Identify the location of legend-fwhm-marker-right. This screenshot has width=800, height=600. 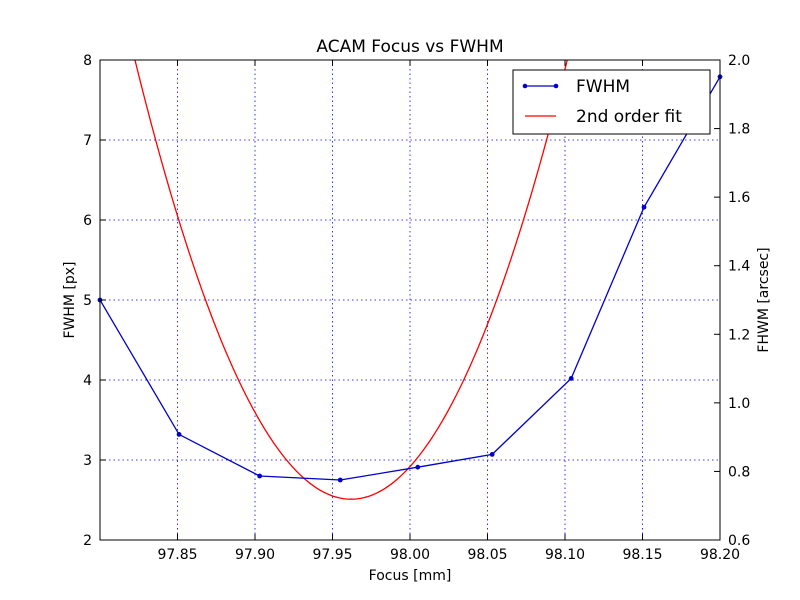
(556, 86).